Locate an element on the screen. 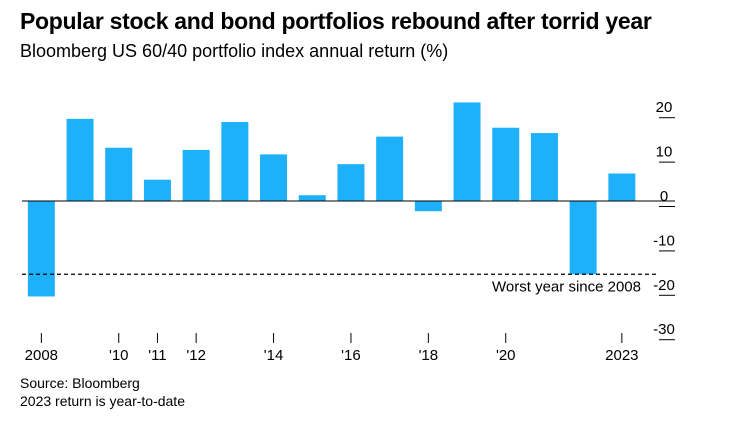 This screenshot has width=729, height=423. reference-layer: Worst year since 2008 is located at coordinates (340, 284).